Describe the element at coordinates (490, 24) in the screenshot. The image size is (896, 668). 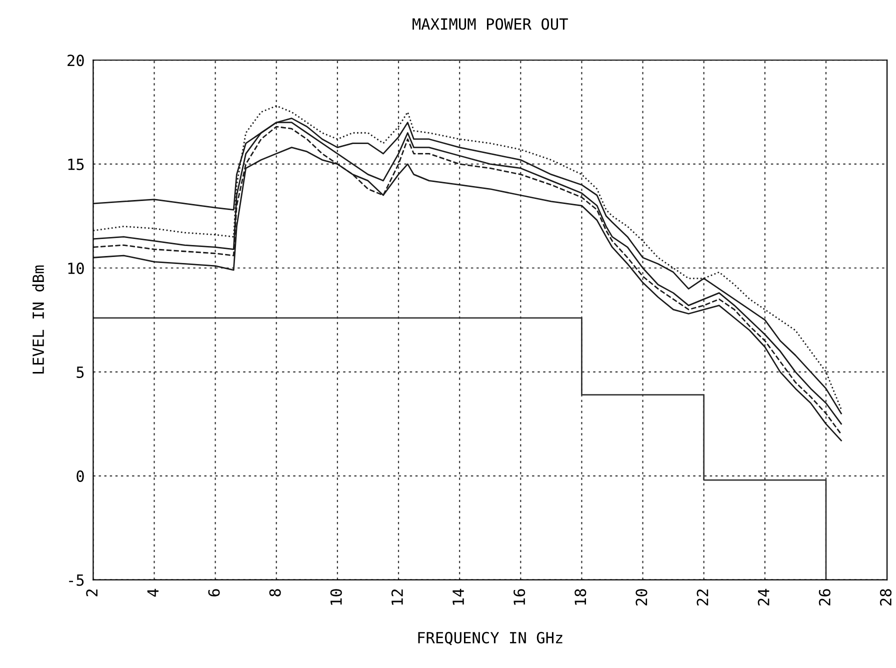
I see `chart-title: MAXIMUM POWER OUT` at that location.